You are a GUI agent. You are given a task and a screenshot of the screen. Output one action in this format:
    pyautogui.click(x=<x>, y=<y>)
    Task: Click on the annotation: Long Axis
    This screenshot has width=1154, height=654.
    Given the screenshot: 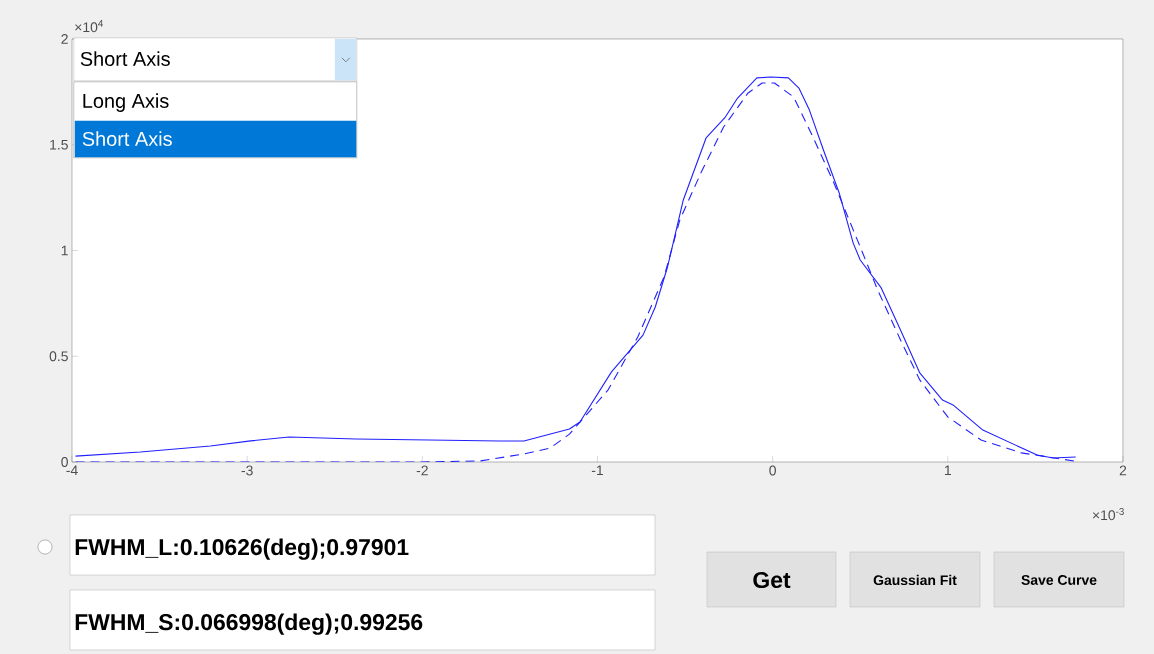 What is the action you would take?
    pyautogui.click(x=126, y=102)
    